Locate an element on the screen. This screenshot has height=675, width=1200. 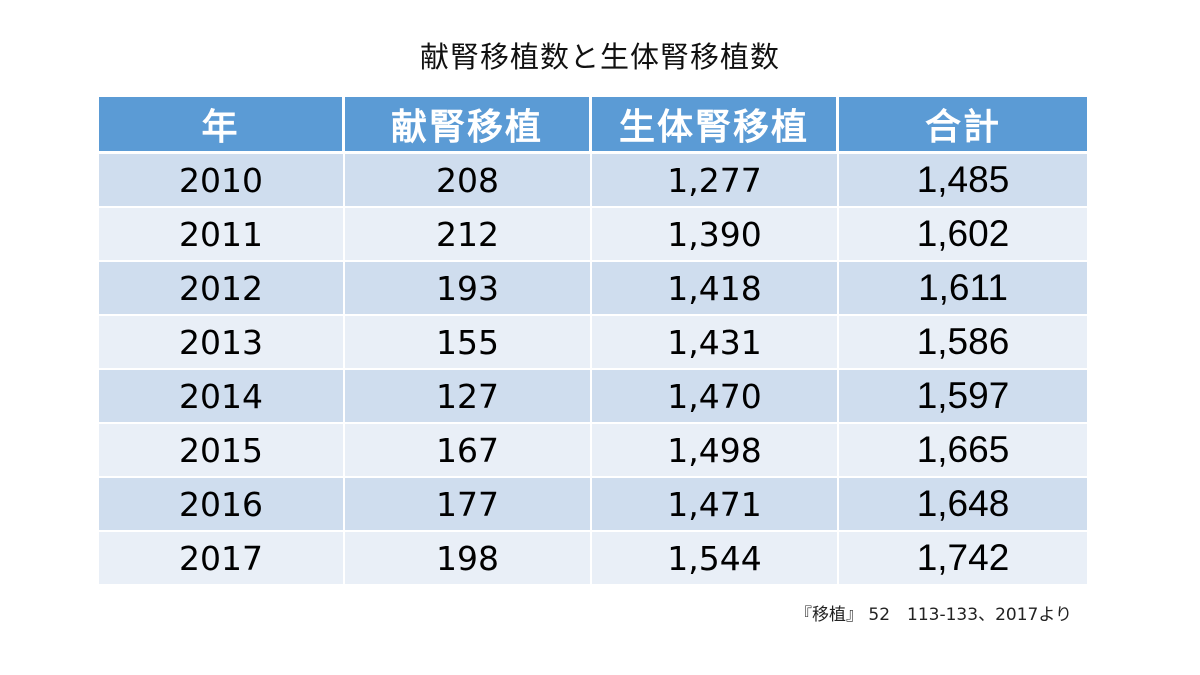
table-header-row: 年 献腎移植 生体腎移植 合計 is located at coordinates (593, 125).